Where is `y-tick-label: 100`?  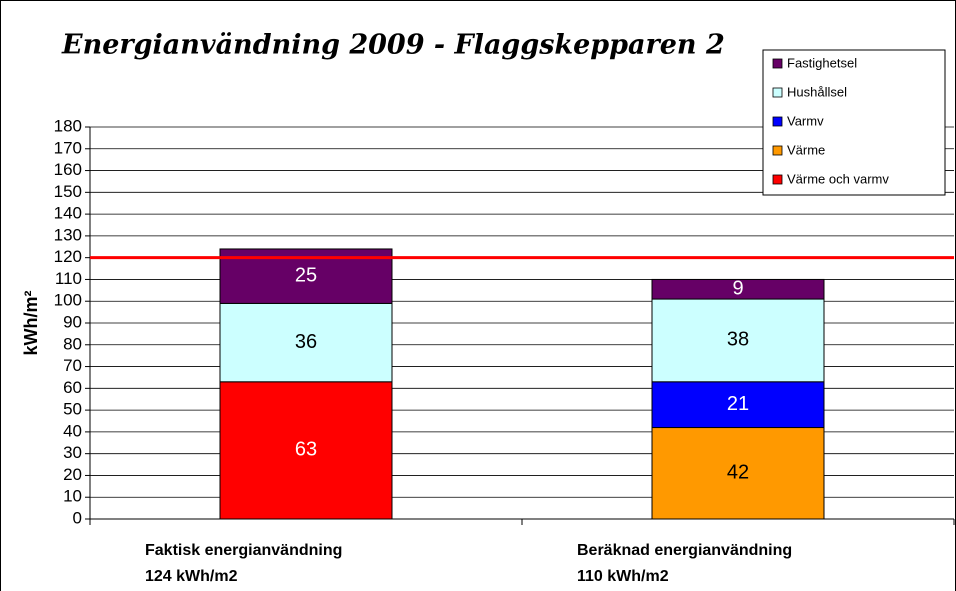
y-tick-label: 100 is located at coordinates (68, 300).